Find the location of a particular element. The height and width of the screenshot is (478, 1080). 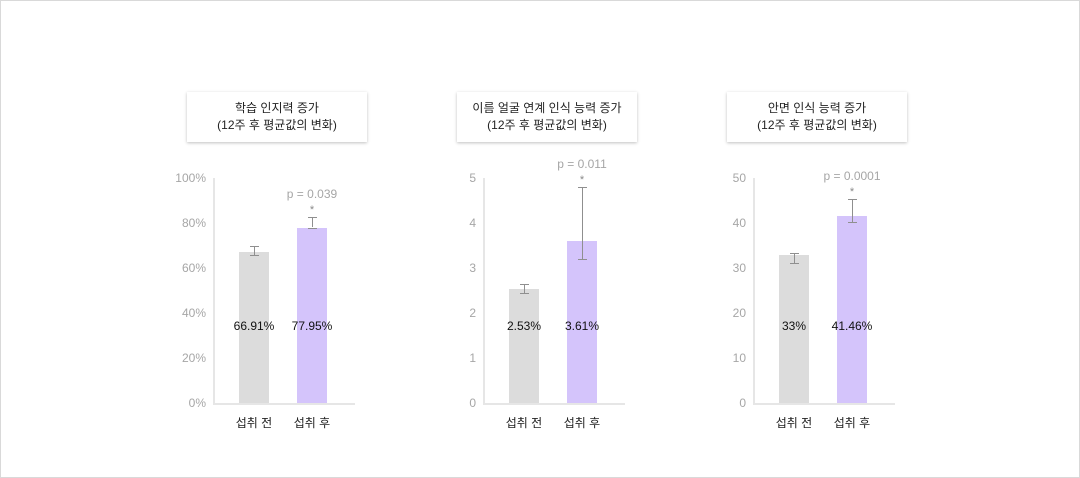

y-tick-label: 0% is located at coordinates (197, 403).